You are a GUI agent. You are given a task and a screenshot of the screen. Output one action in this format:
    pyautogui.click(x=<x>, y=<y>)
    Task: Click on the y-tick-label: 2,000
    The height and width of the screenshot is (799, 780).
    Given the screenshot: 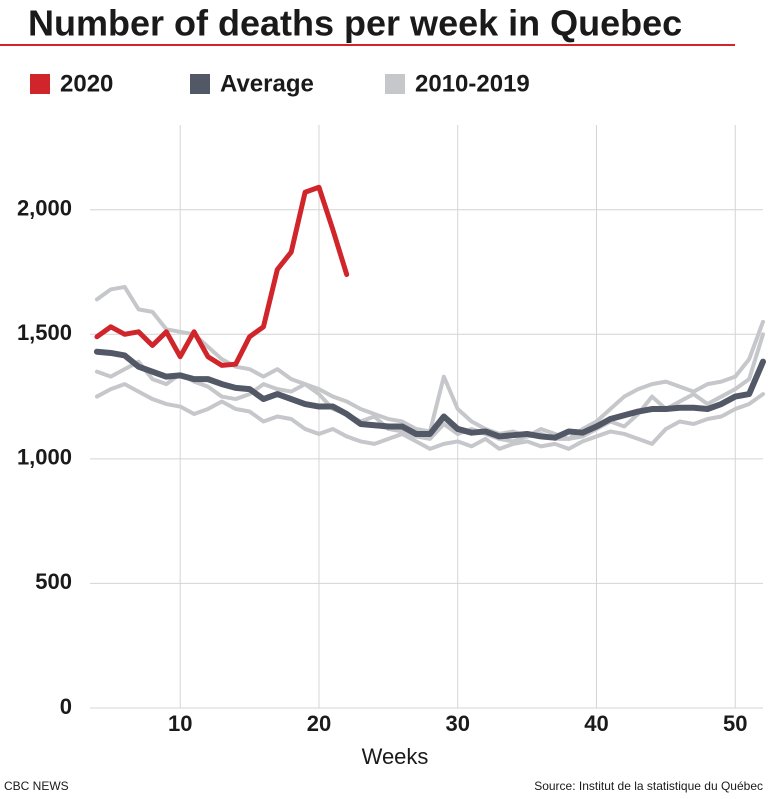 What is the action you would take?
    pyautogui.click(x=44, y=208)
    